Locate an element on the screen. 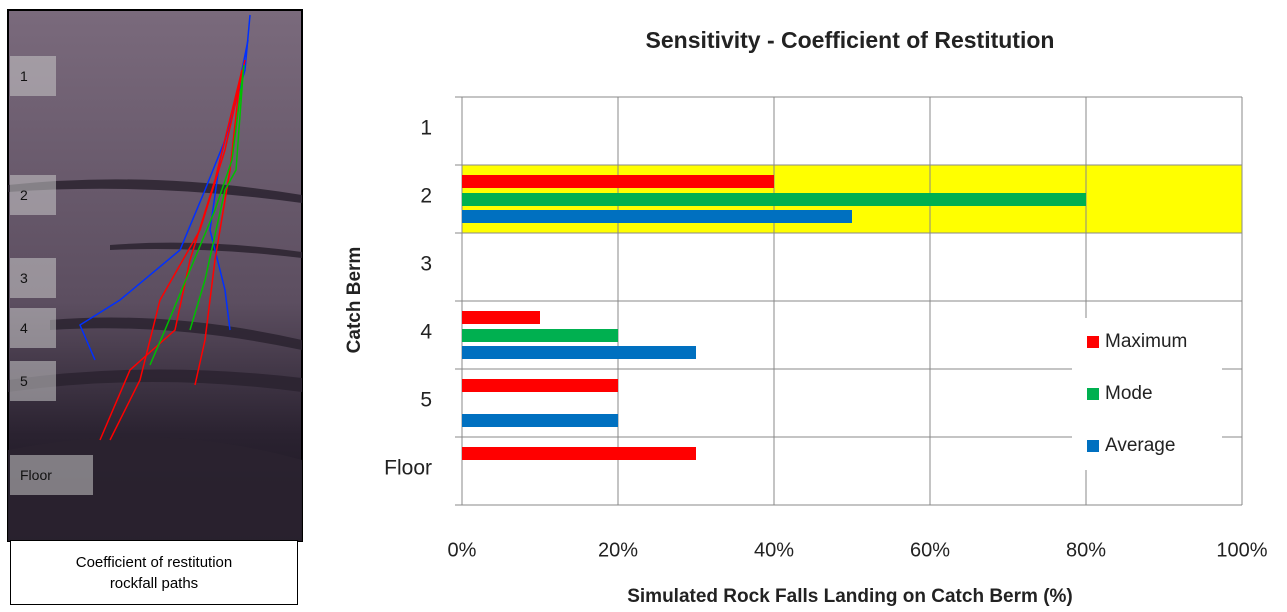  legend-label: Maximum is located at coordinates (1146, 341).